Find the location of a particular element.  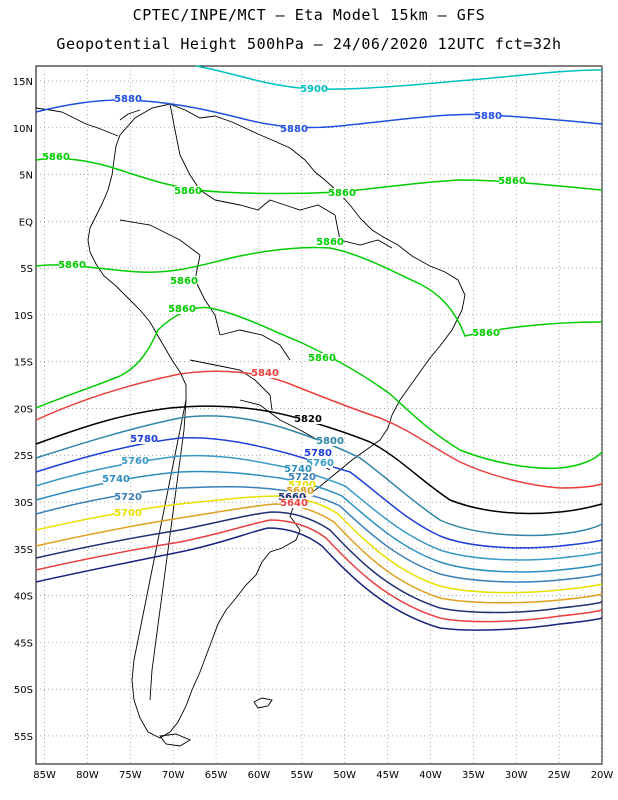

lon-tick-label: 60W is located at coordinates (259, 775).